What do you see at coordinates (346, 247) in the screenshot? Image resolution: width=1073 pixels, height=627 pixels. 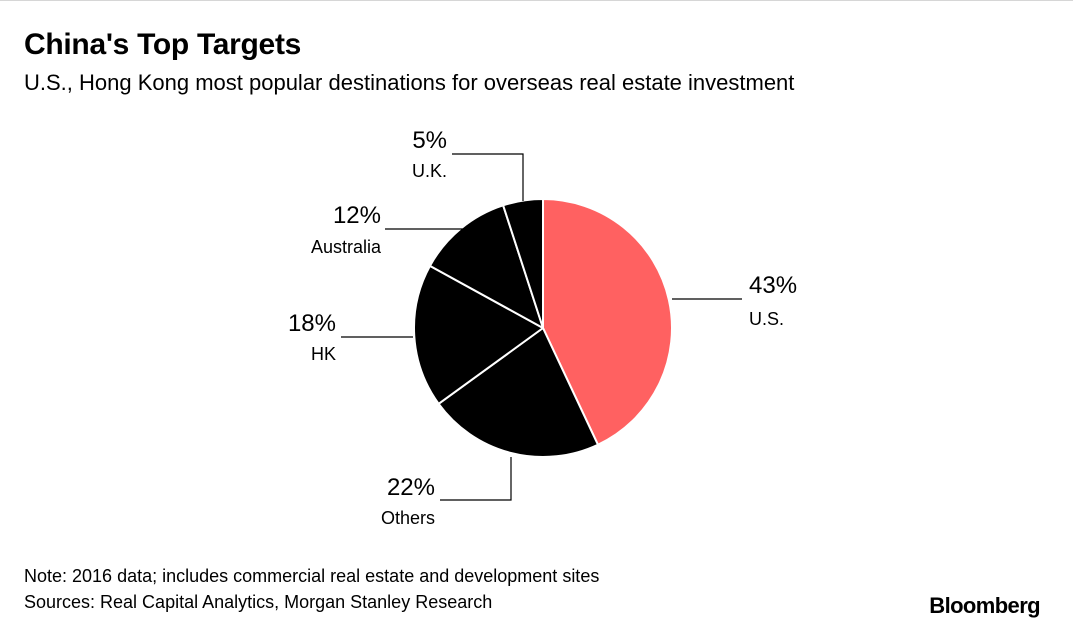 I see `slice-label-australia: Australia` at bounding box center [346, 247].